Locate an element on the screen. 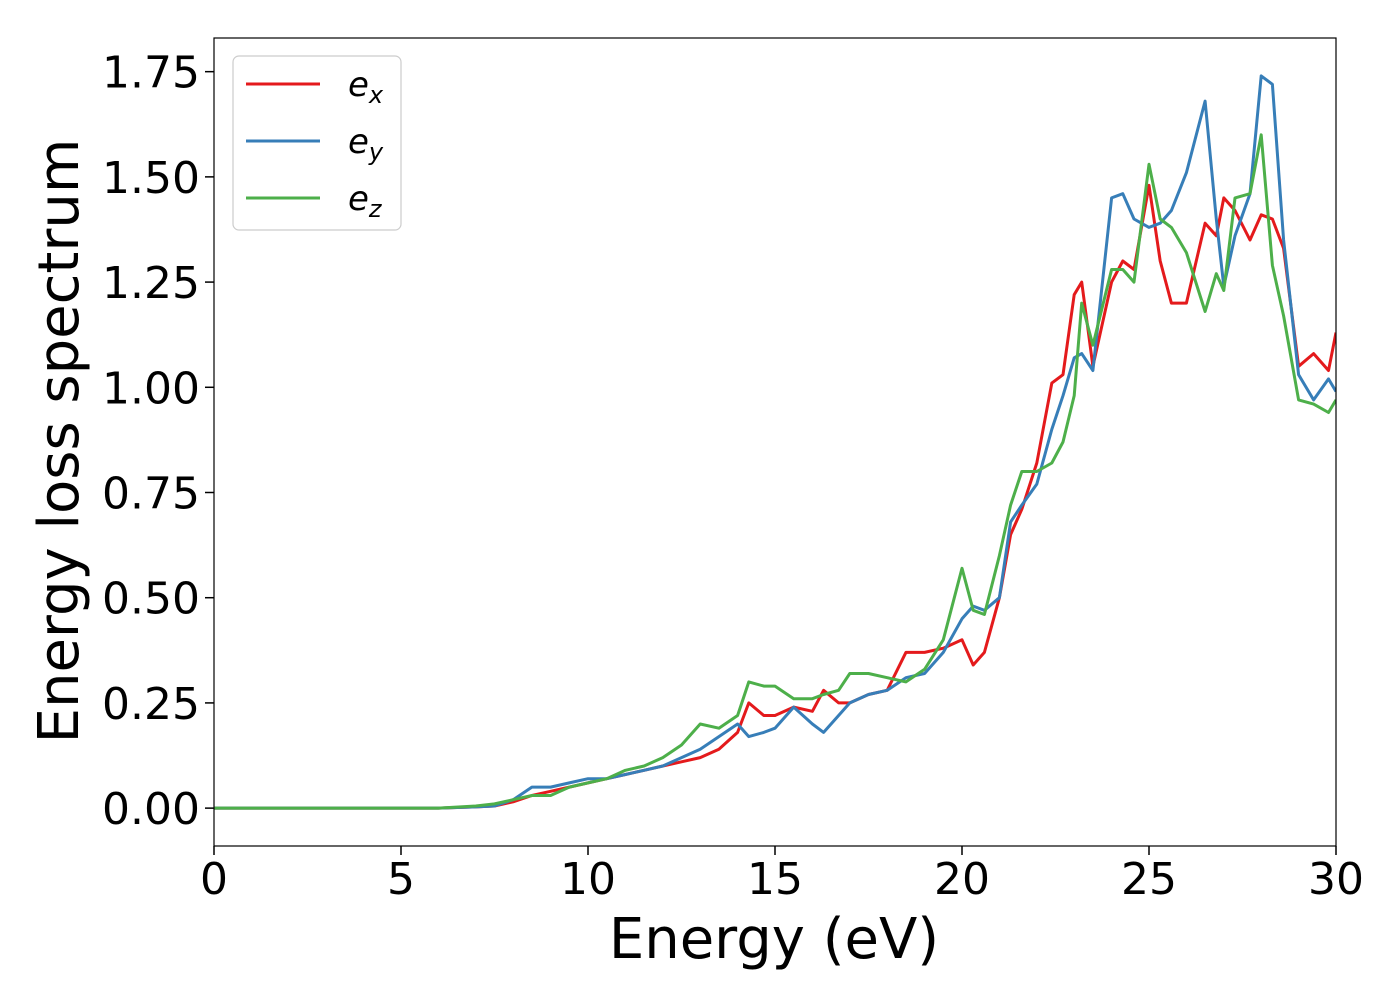 Image resolution: width=1400 pixels, height=1000 pixels. y-tick-label: 0.25 is located at coordinates (151, 704).